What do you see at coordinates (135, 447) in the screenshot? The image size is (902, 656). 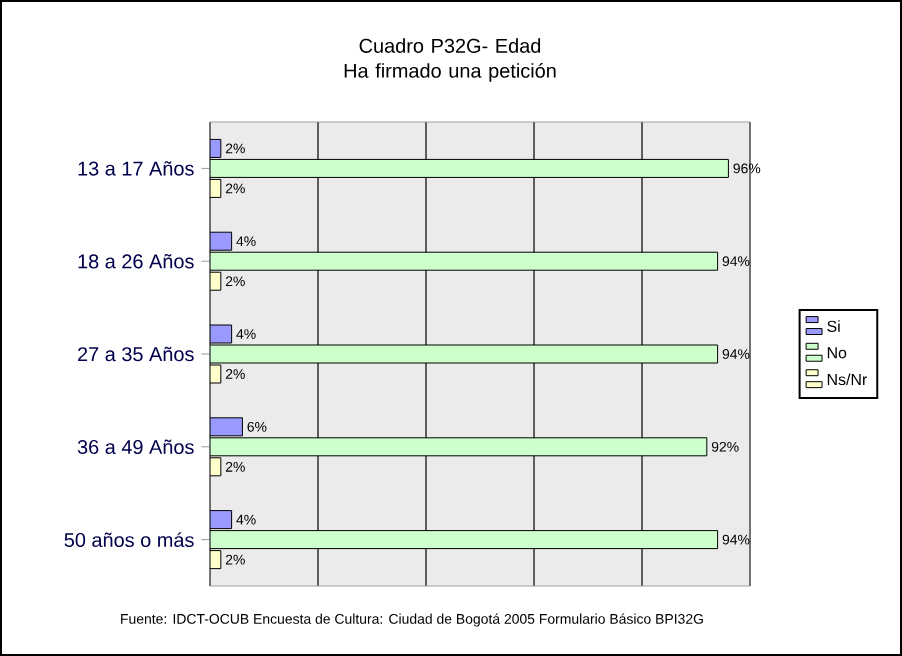 I see `y-tick-label: 36 a 49 Años` at bounding box center [135, 447].